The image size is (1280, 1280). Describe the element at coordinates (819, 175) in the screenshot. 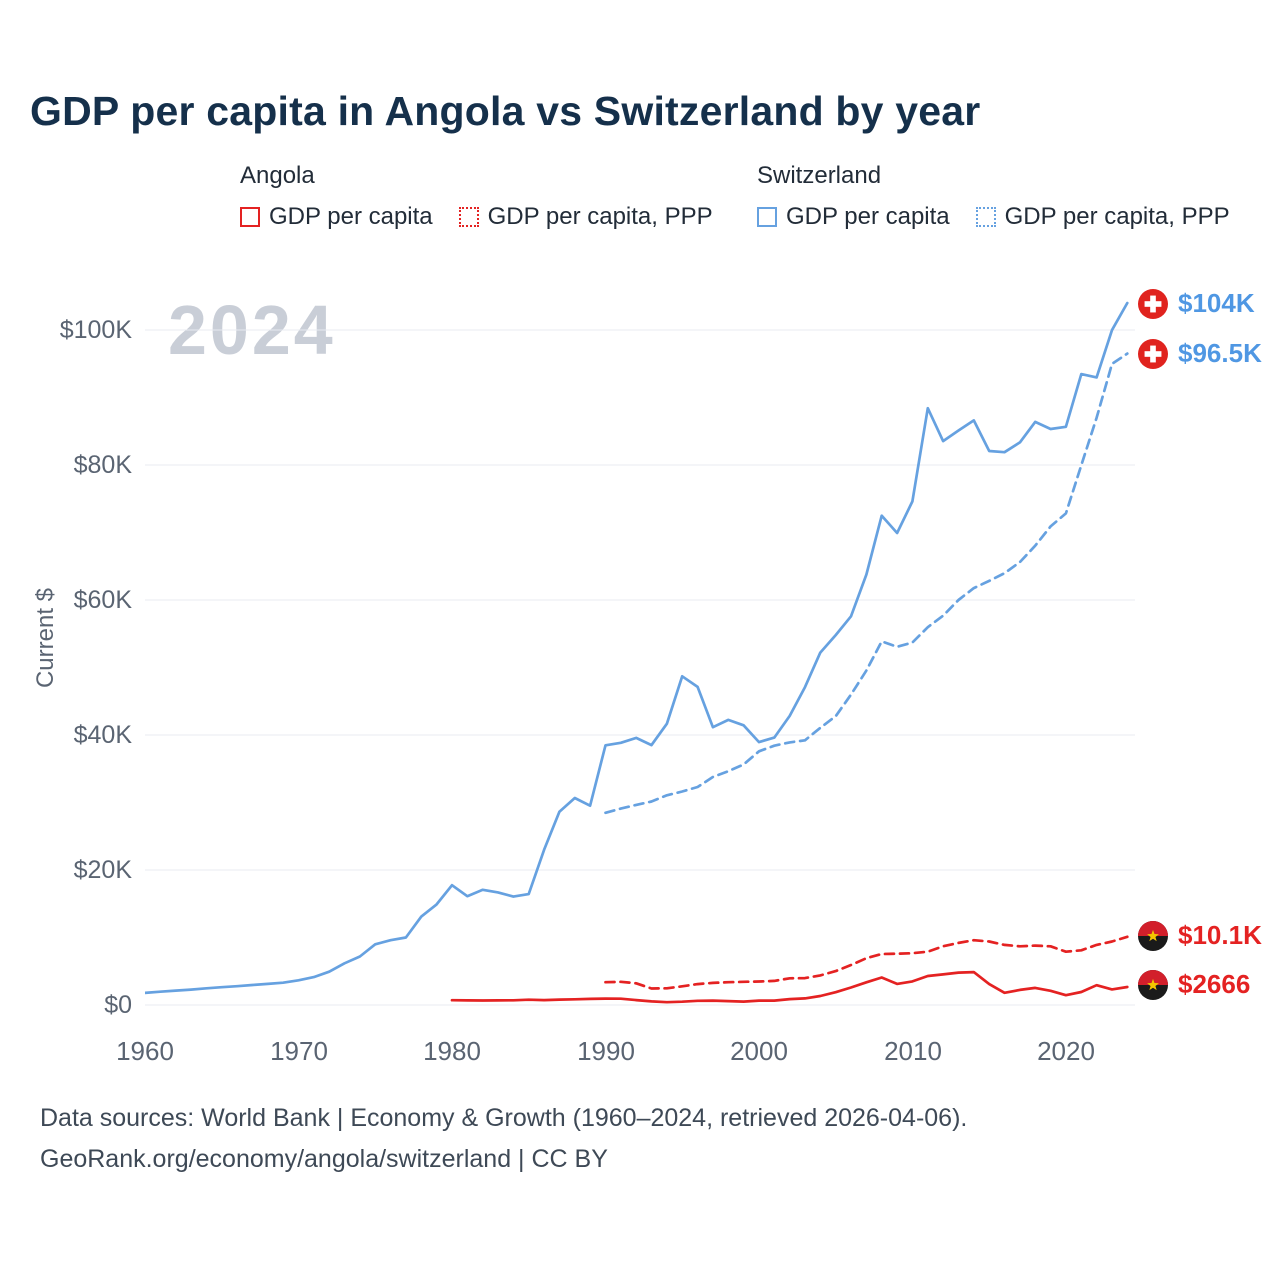

I see `legend-switzerland-label: Switzerland` at that location.